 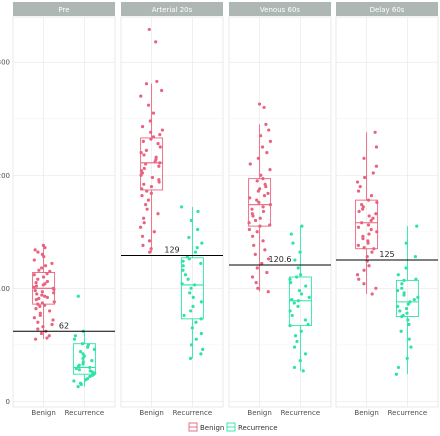 I want to click on y-tick-label: 300, so click(x=5, y=63).